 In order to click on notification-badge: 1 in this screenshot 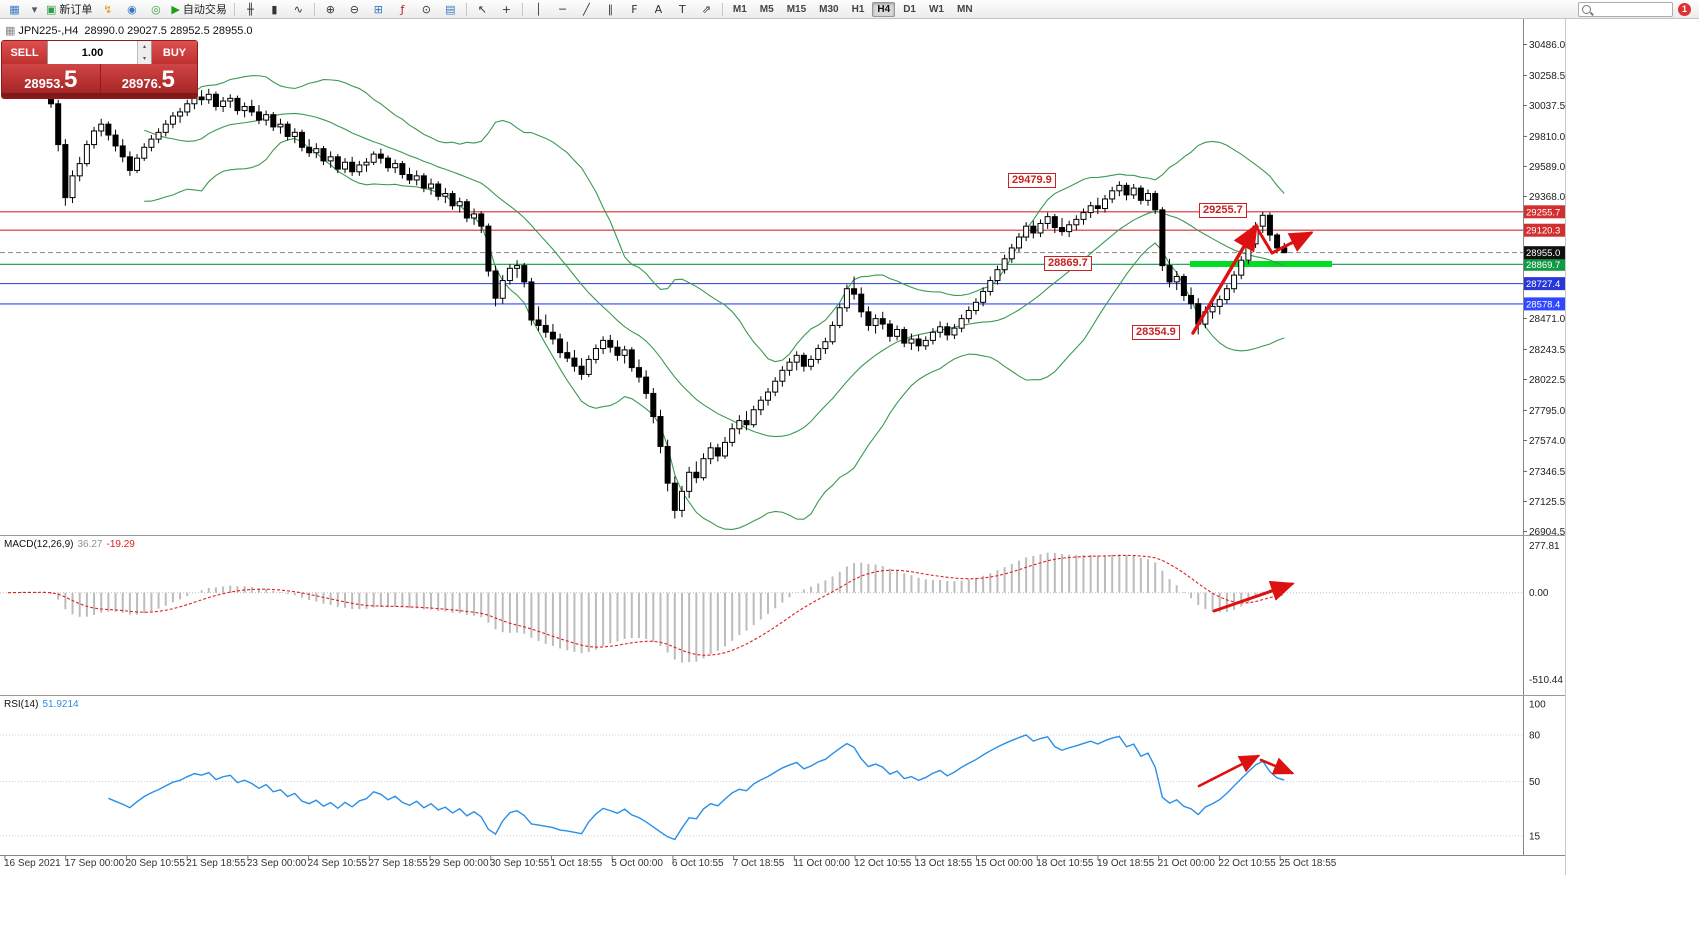, I will do `click(1684, 9)`.